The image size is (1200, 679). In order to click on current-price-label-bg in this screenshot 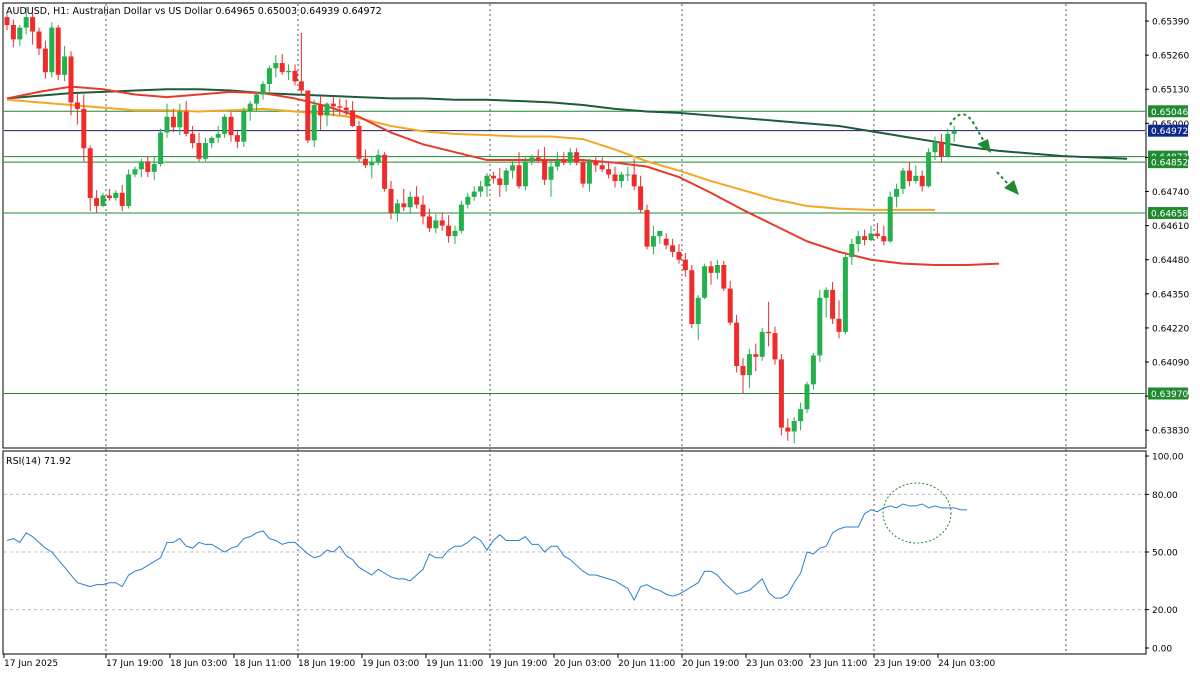, I will do `click(1168, 130)`.